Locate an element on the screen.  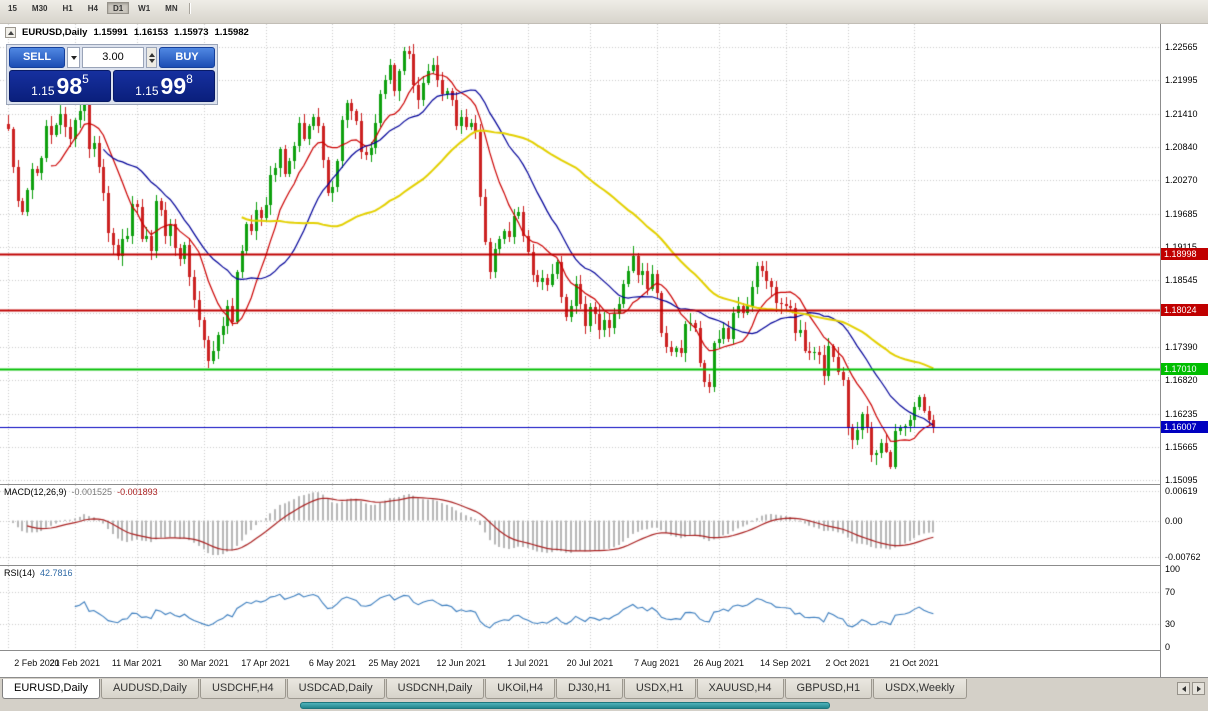
date-axis-label: 6 May 2021 is located at coordinates (332, 663).